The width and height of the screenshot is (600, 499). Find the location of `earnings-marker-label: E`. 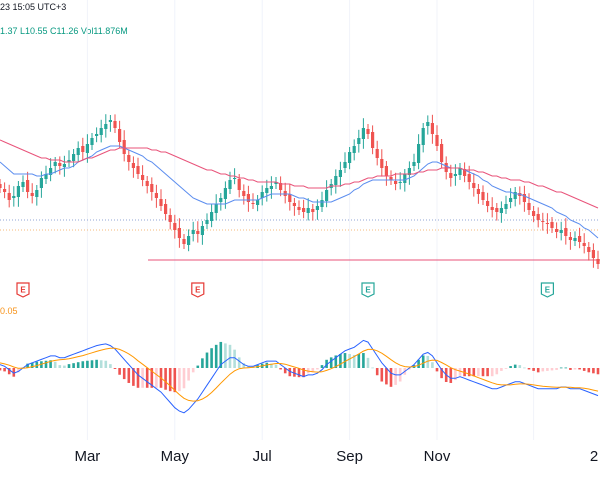

earnings-marker-label: E is located at coordinates (548, 290).